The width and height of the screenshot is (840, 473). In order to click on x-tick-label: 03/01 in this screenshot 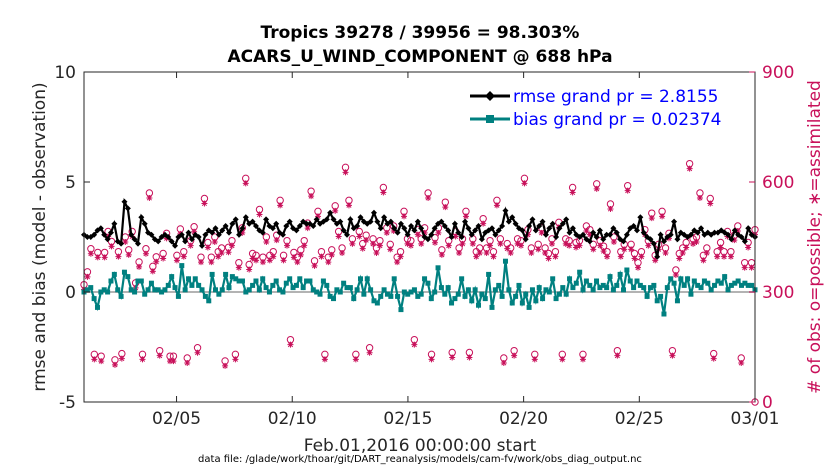, I will do `click(755, 419)`.